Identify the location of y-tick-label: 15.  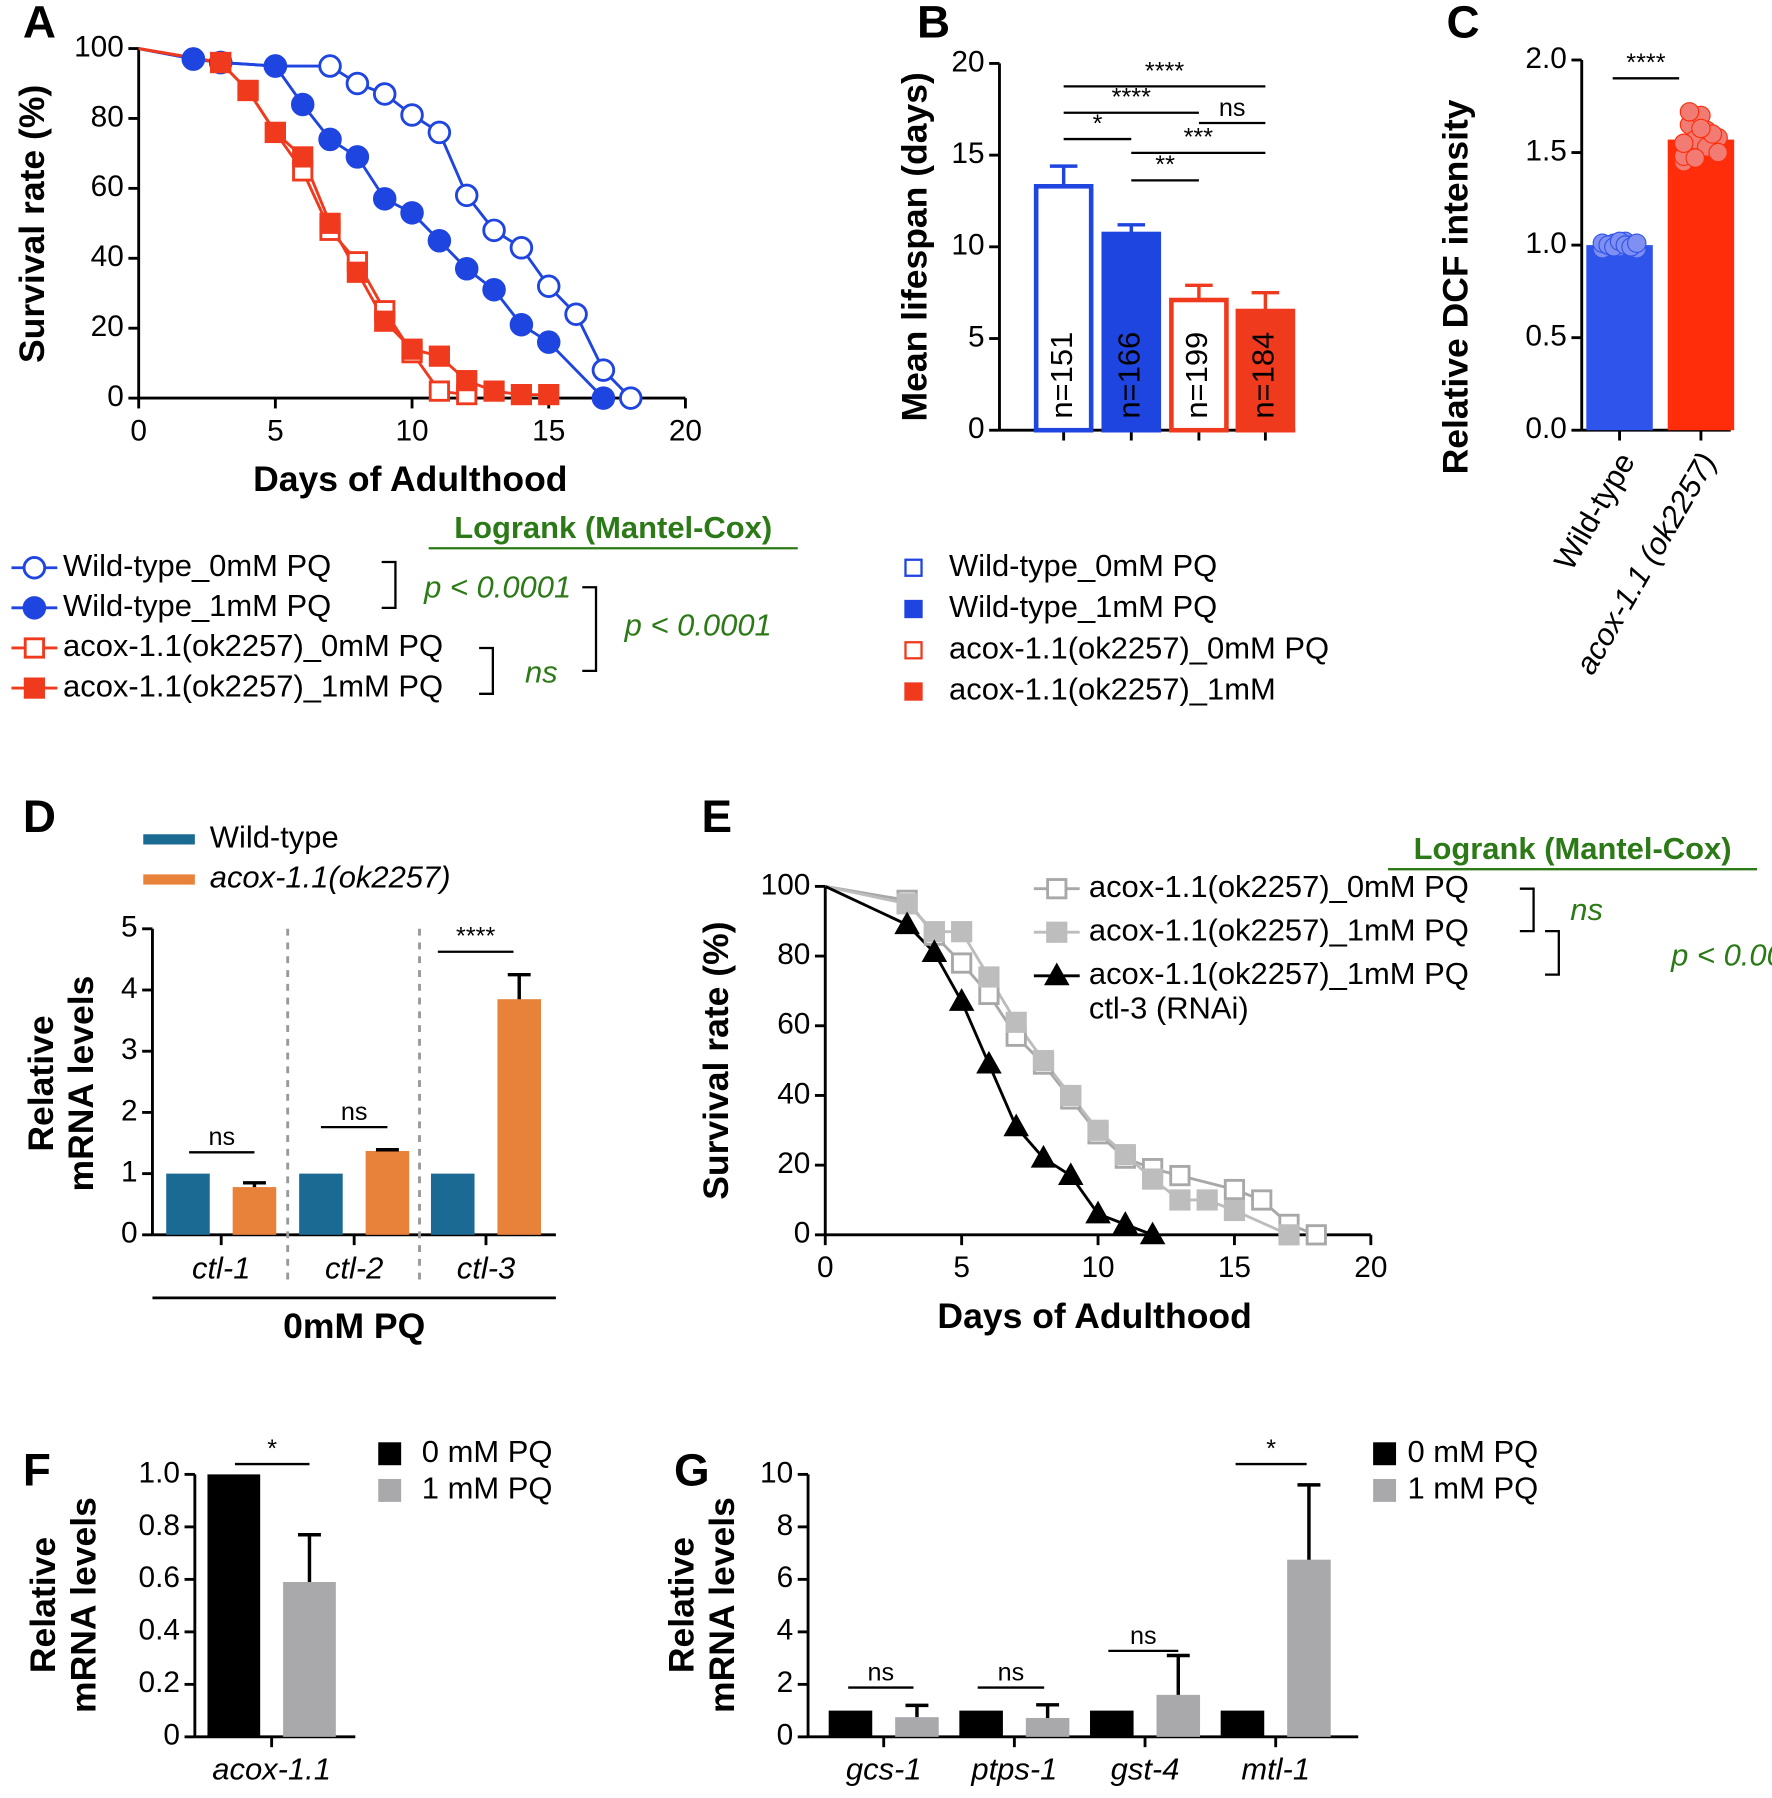
(967, 153).